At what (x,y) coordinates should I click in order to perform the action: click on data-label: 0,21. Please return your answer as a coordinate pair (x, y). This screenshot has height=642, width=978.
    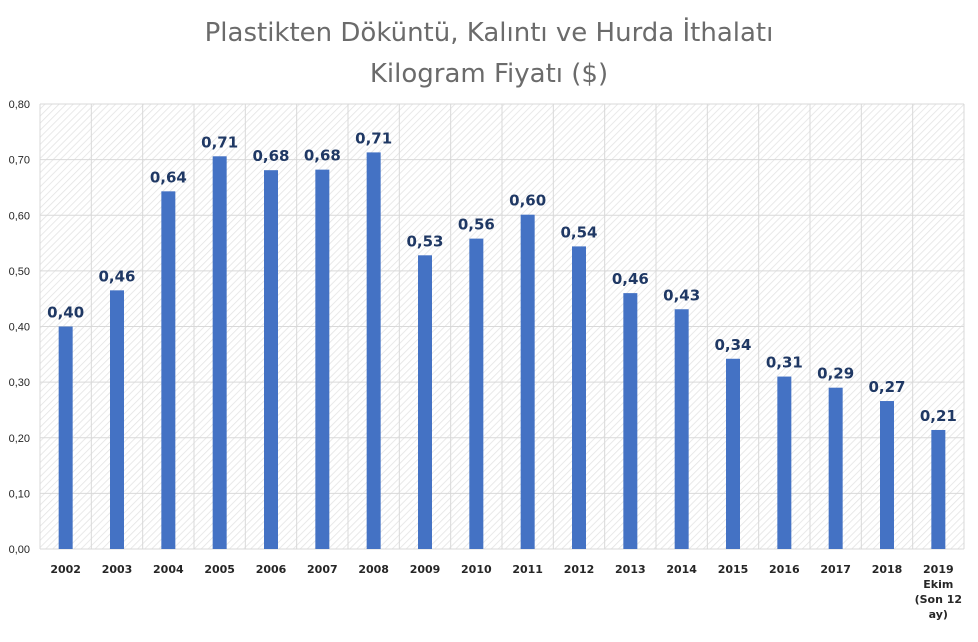
    Looking at the image, I should click on (938, 416).